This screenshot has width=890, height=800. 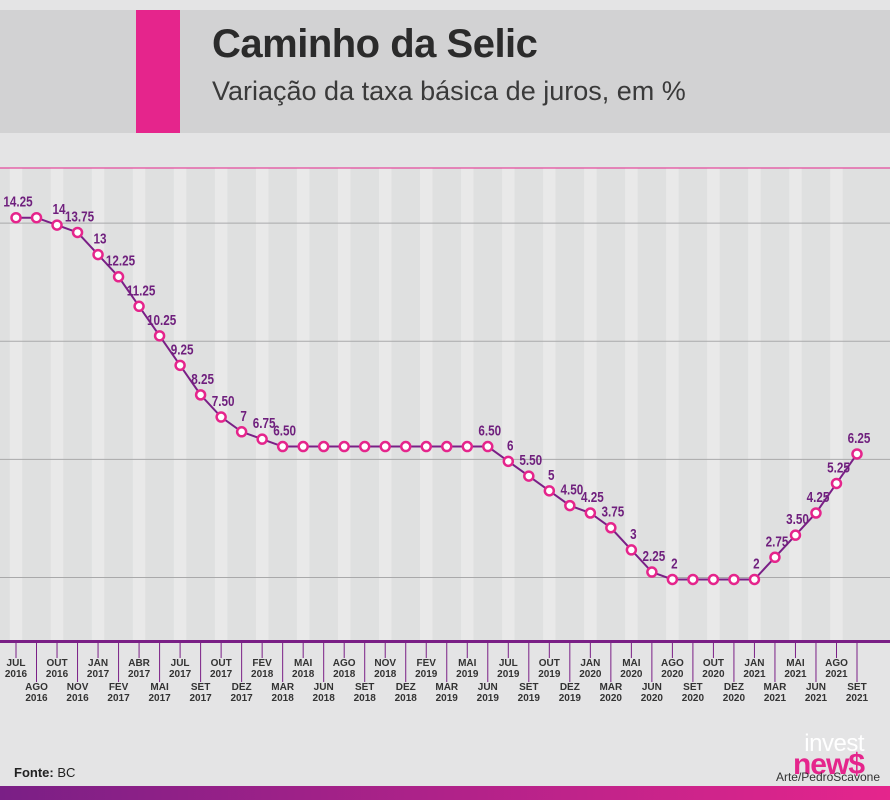 I want to click on data-label: 8.25, so click(x=202, y=378).